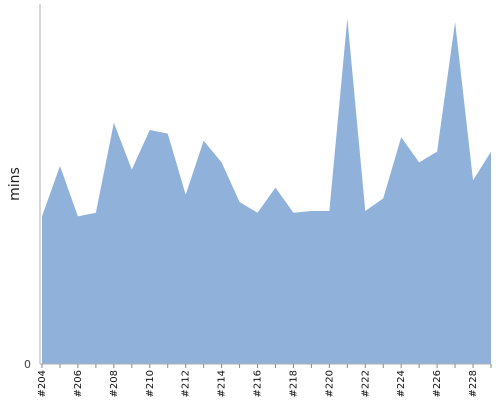 This screenshot has width=500, height=400. What do you see at coordinates (114, 383) in the screenshot?
I see `x-tick-label: #208` at bounding box center [114, 383].